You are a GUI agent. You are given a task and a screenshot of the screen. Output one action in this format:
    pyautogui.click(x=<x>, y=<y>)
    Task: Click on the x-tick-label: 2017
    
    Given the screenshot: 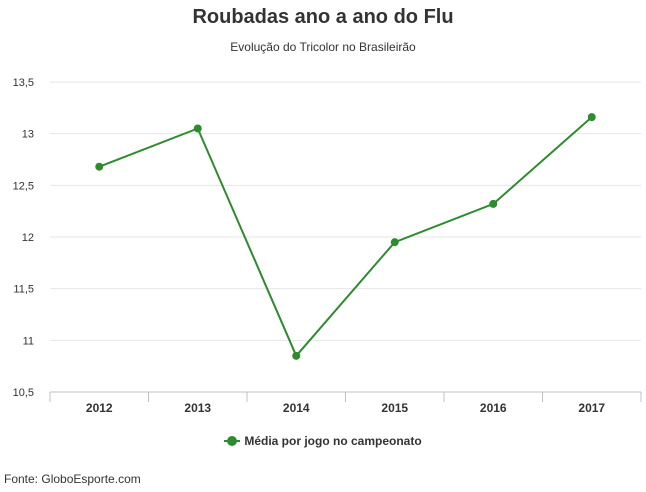 What is the action you would take?
    pyautogui.click(x=591, y=408)
    